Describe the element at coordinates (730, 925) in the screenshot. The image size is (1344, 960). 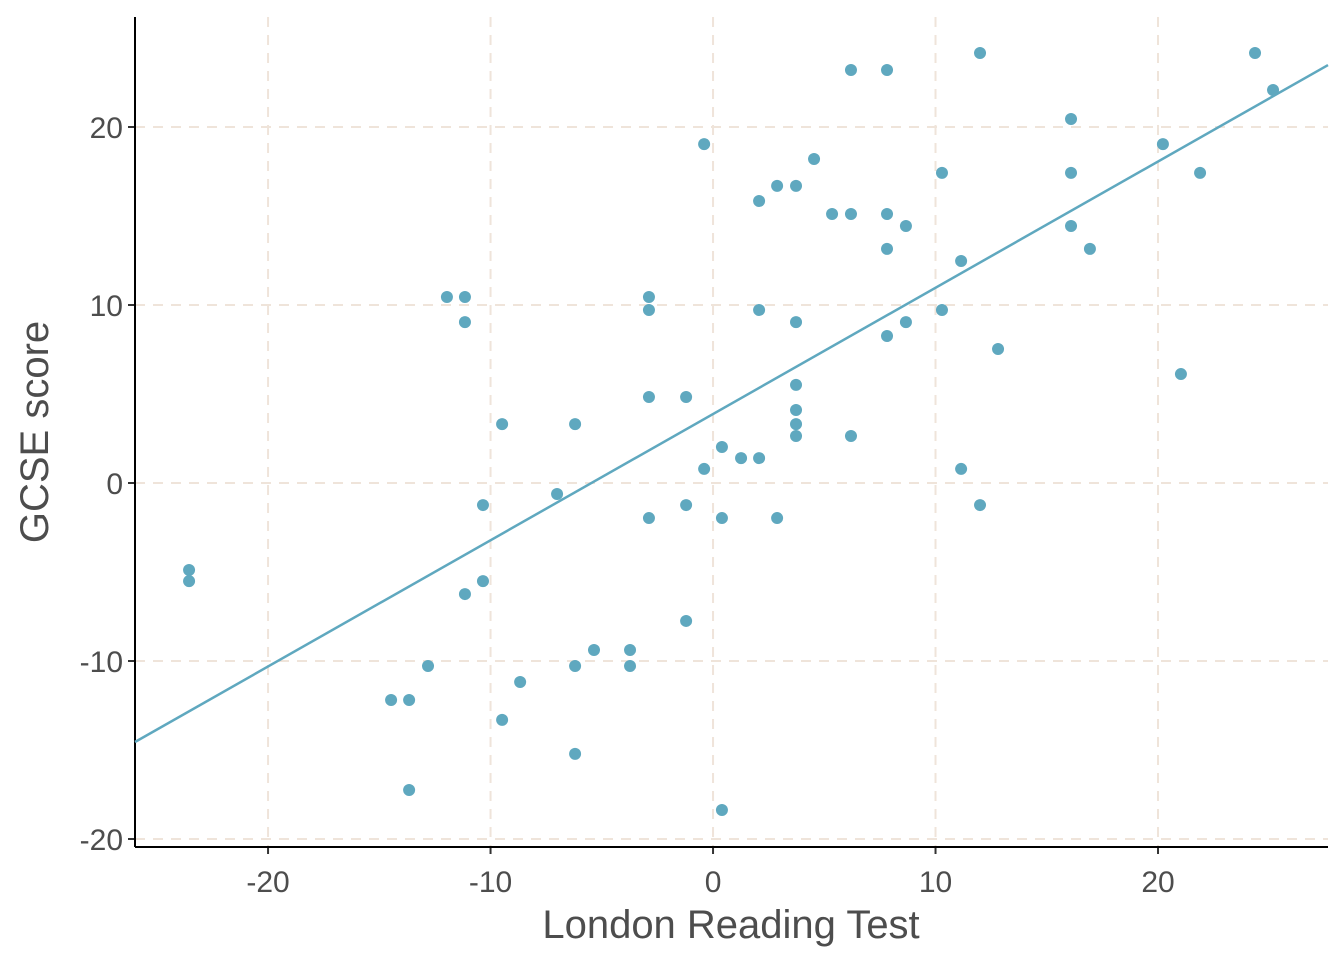
I see `x-axis-title: London Reading Test` at that location.